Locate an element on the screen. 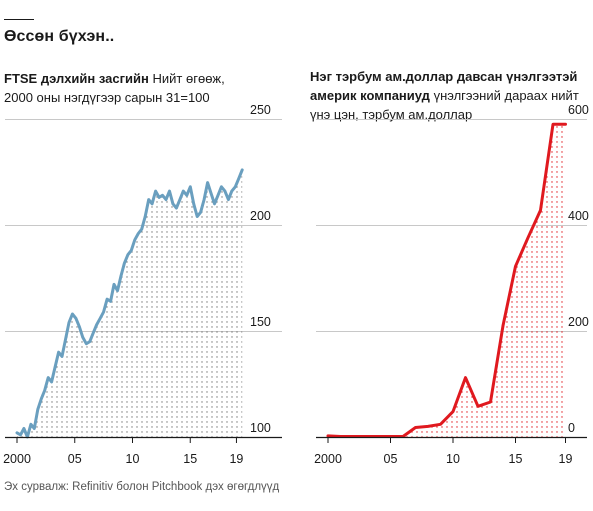 The image size is (593, 511). left-y-tick-label: 250 is located at coordinates (260, 110).